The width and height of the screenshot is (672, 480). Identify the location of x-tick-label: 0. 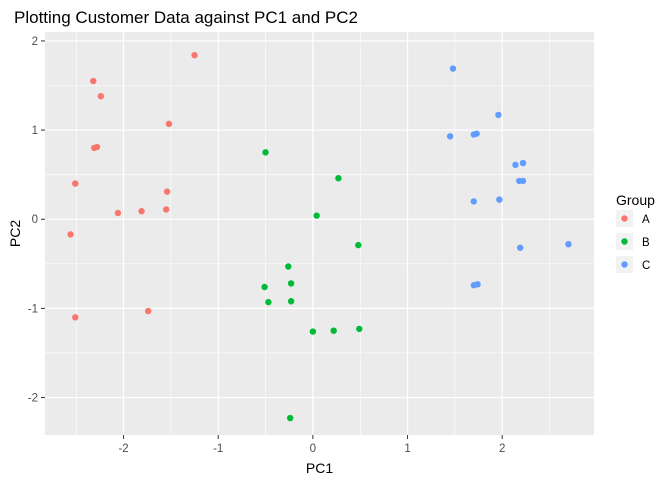
(313, 449).